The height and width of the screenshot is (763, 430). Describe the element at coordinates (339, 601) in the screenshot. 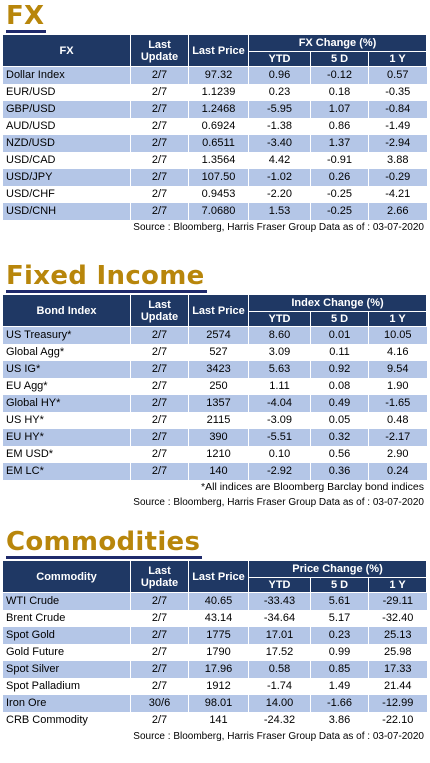

I see `5d-change-cell: 5.61` at that location.